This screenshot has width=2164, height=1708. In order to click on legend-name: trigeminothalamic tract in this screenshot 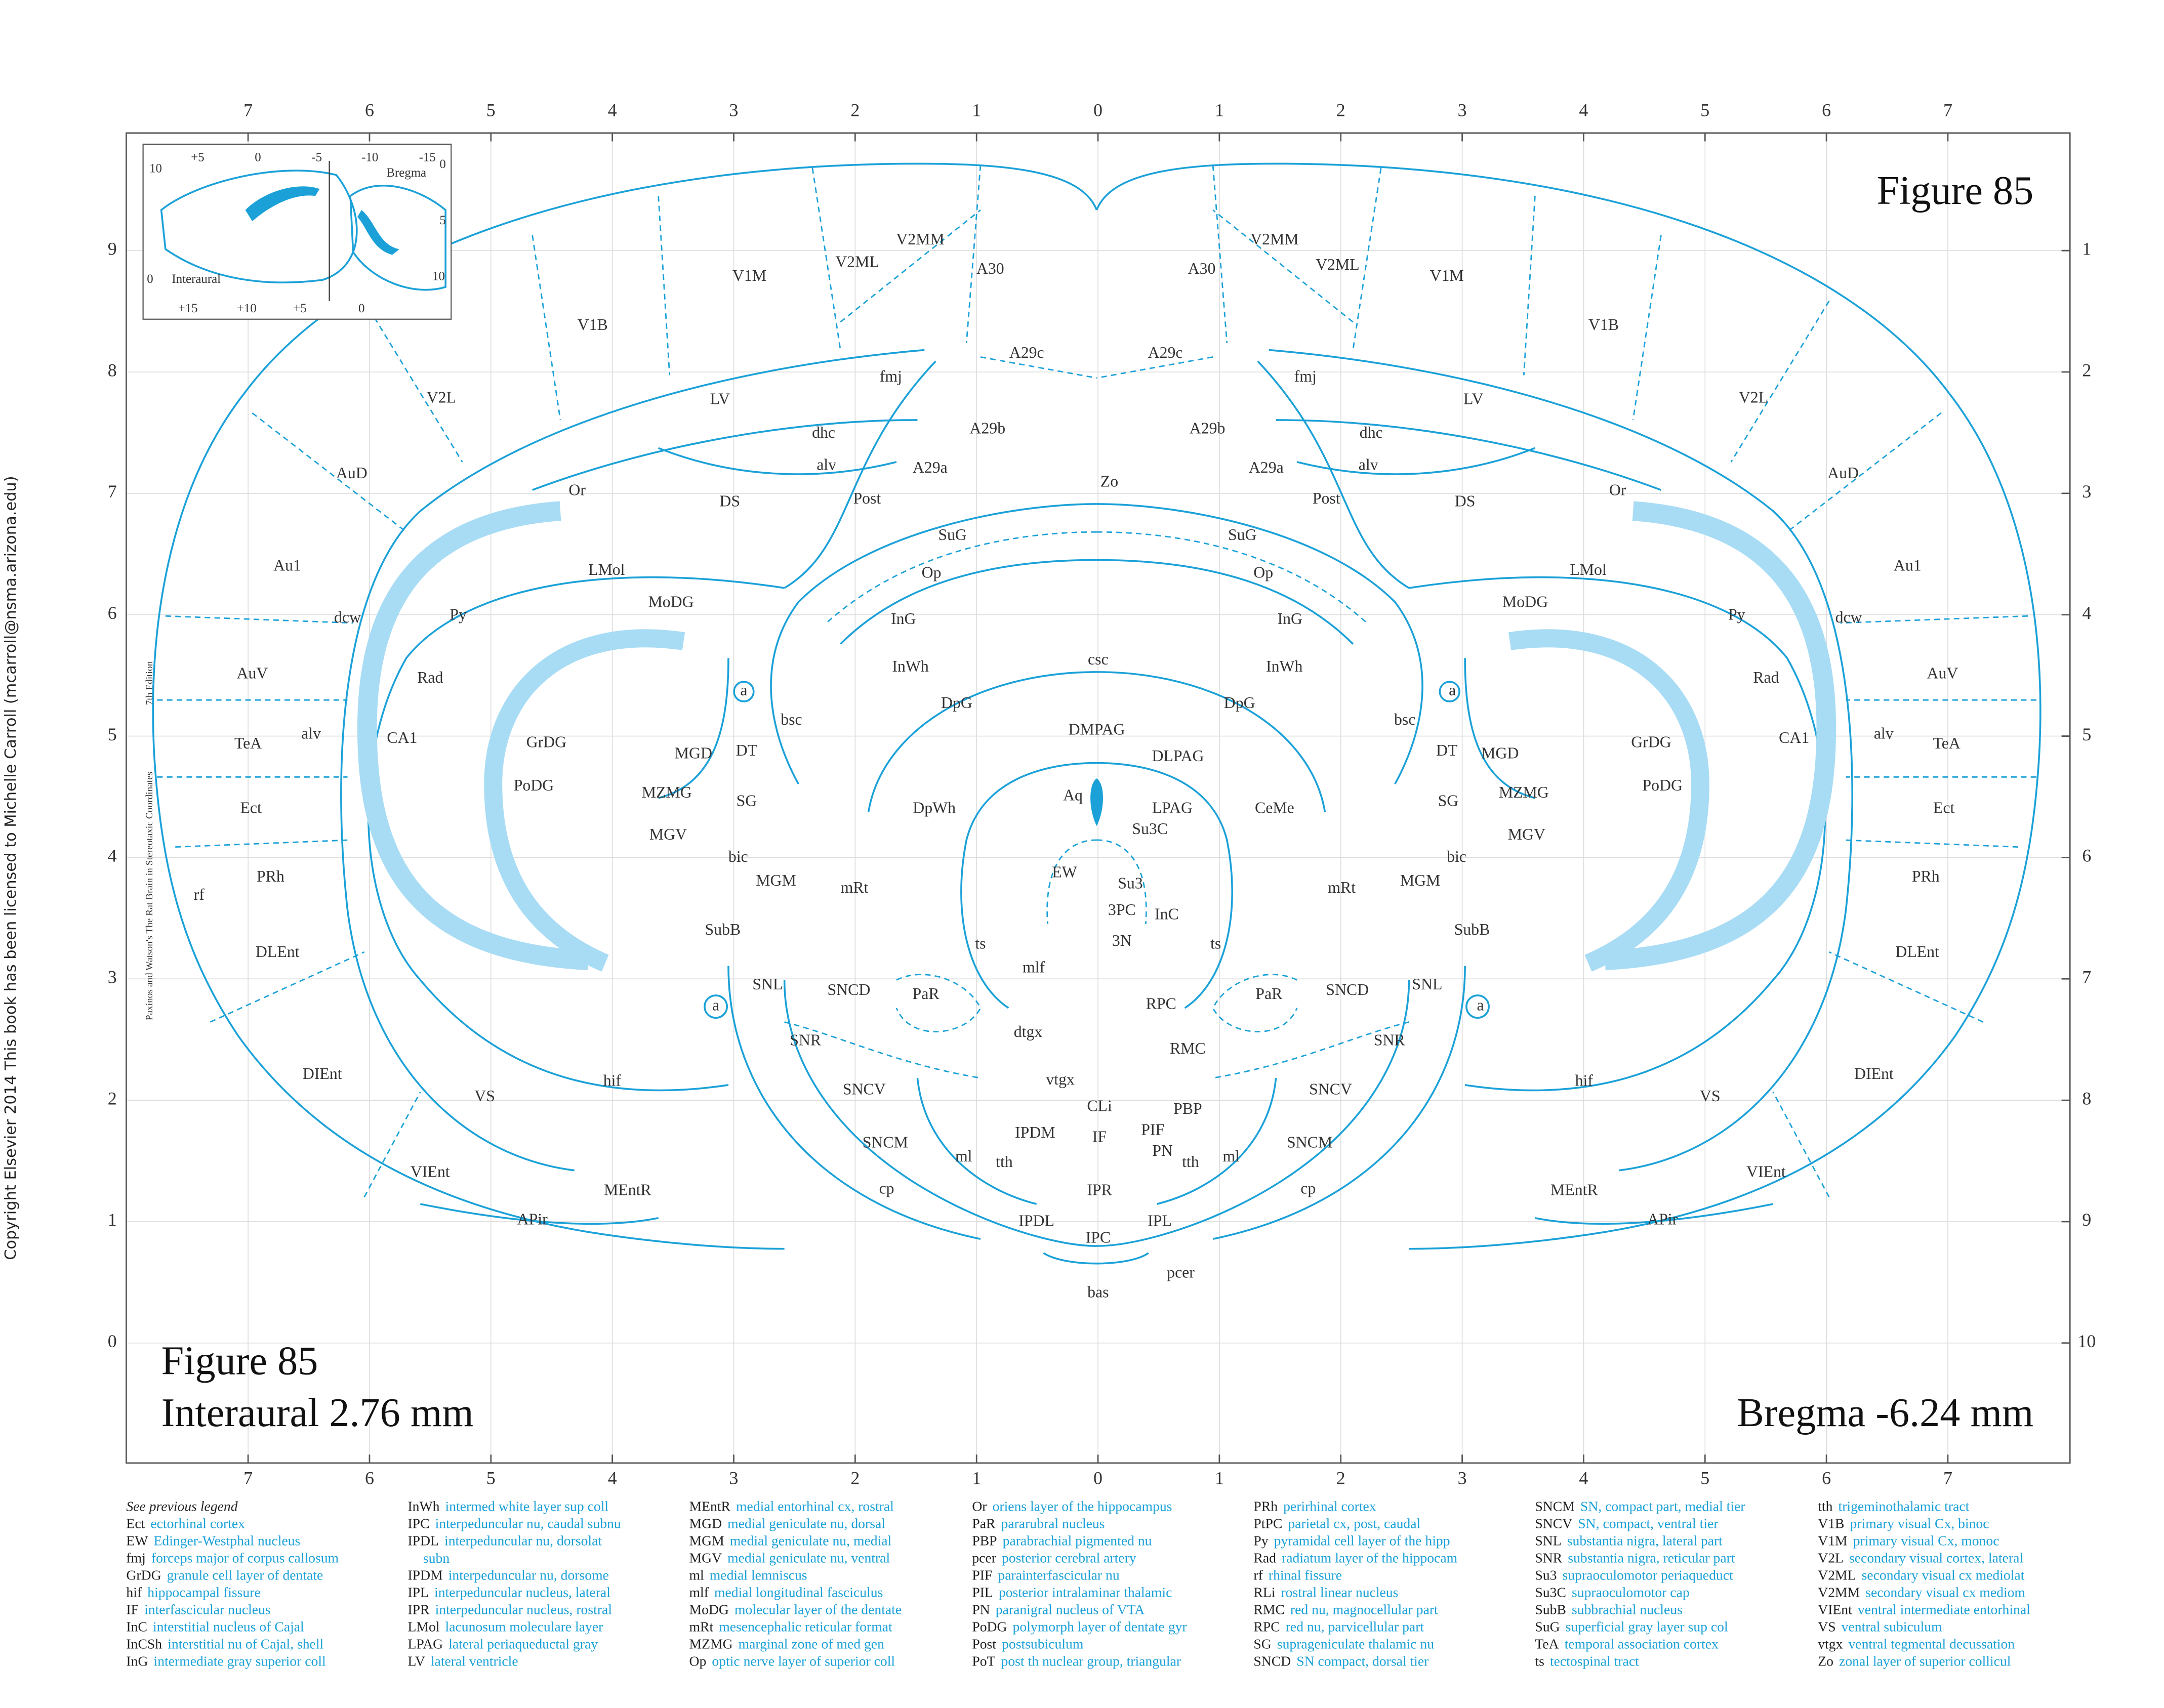, I will do `click(1904, 1506)`.